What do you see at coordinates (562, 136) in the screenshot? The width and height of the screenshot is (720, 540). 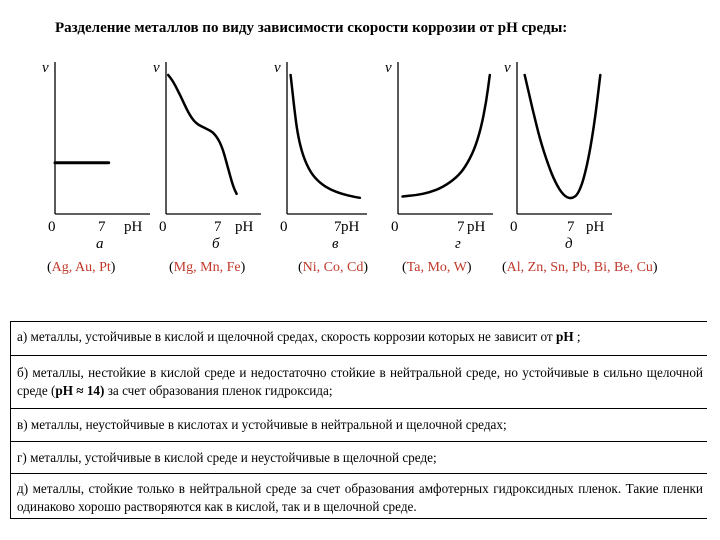 I see `curve-d` at bounding box center [562, 136].